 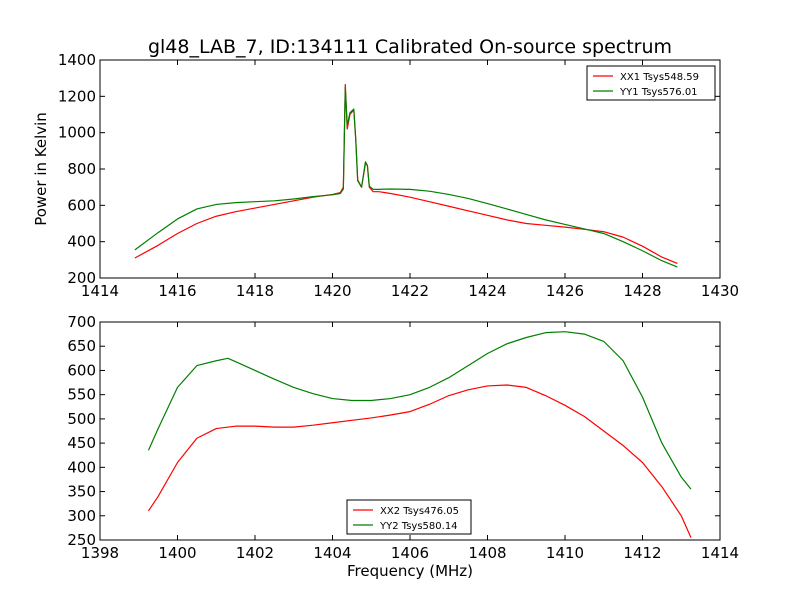 What do you see at coordinates (81, 169) in the screenshot?
I see `top-y-tick-label: 800` at bounding box center [81, 169].